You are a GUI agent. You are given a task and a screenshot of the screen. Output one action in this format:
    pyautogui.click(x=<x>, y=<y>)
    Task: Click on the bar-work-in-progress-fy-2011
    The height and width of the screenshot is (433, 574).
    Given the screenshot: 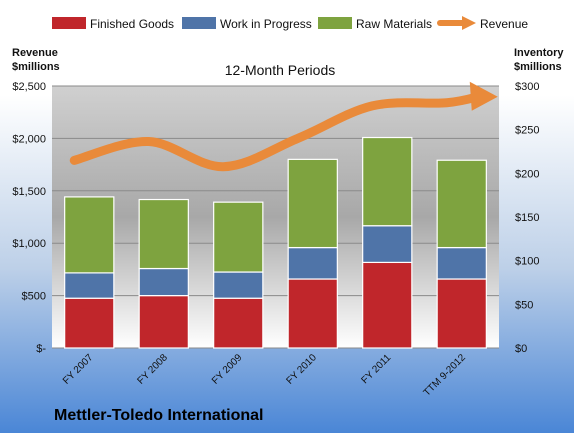 What is the action you would take?
    pyautogui.click(x=387, y=244)
    